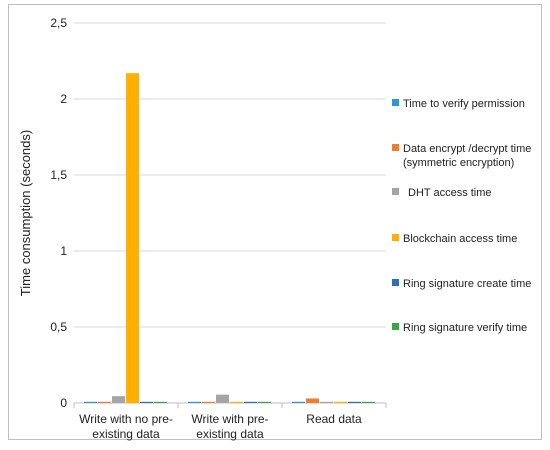  What do you see at coordinates (334, 419) in the screenshot?
I see `x-category-label: Read data` at bounding box center [334, 419].